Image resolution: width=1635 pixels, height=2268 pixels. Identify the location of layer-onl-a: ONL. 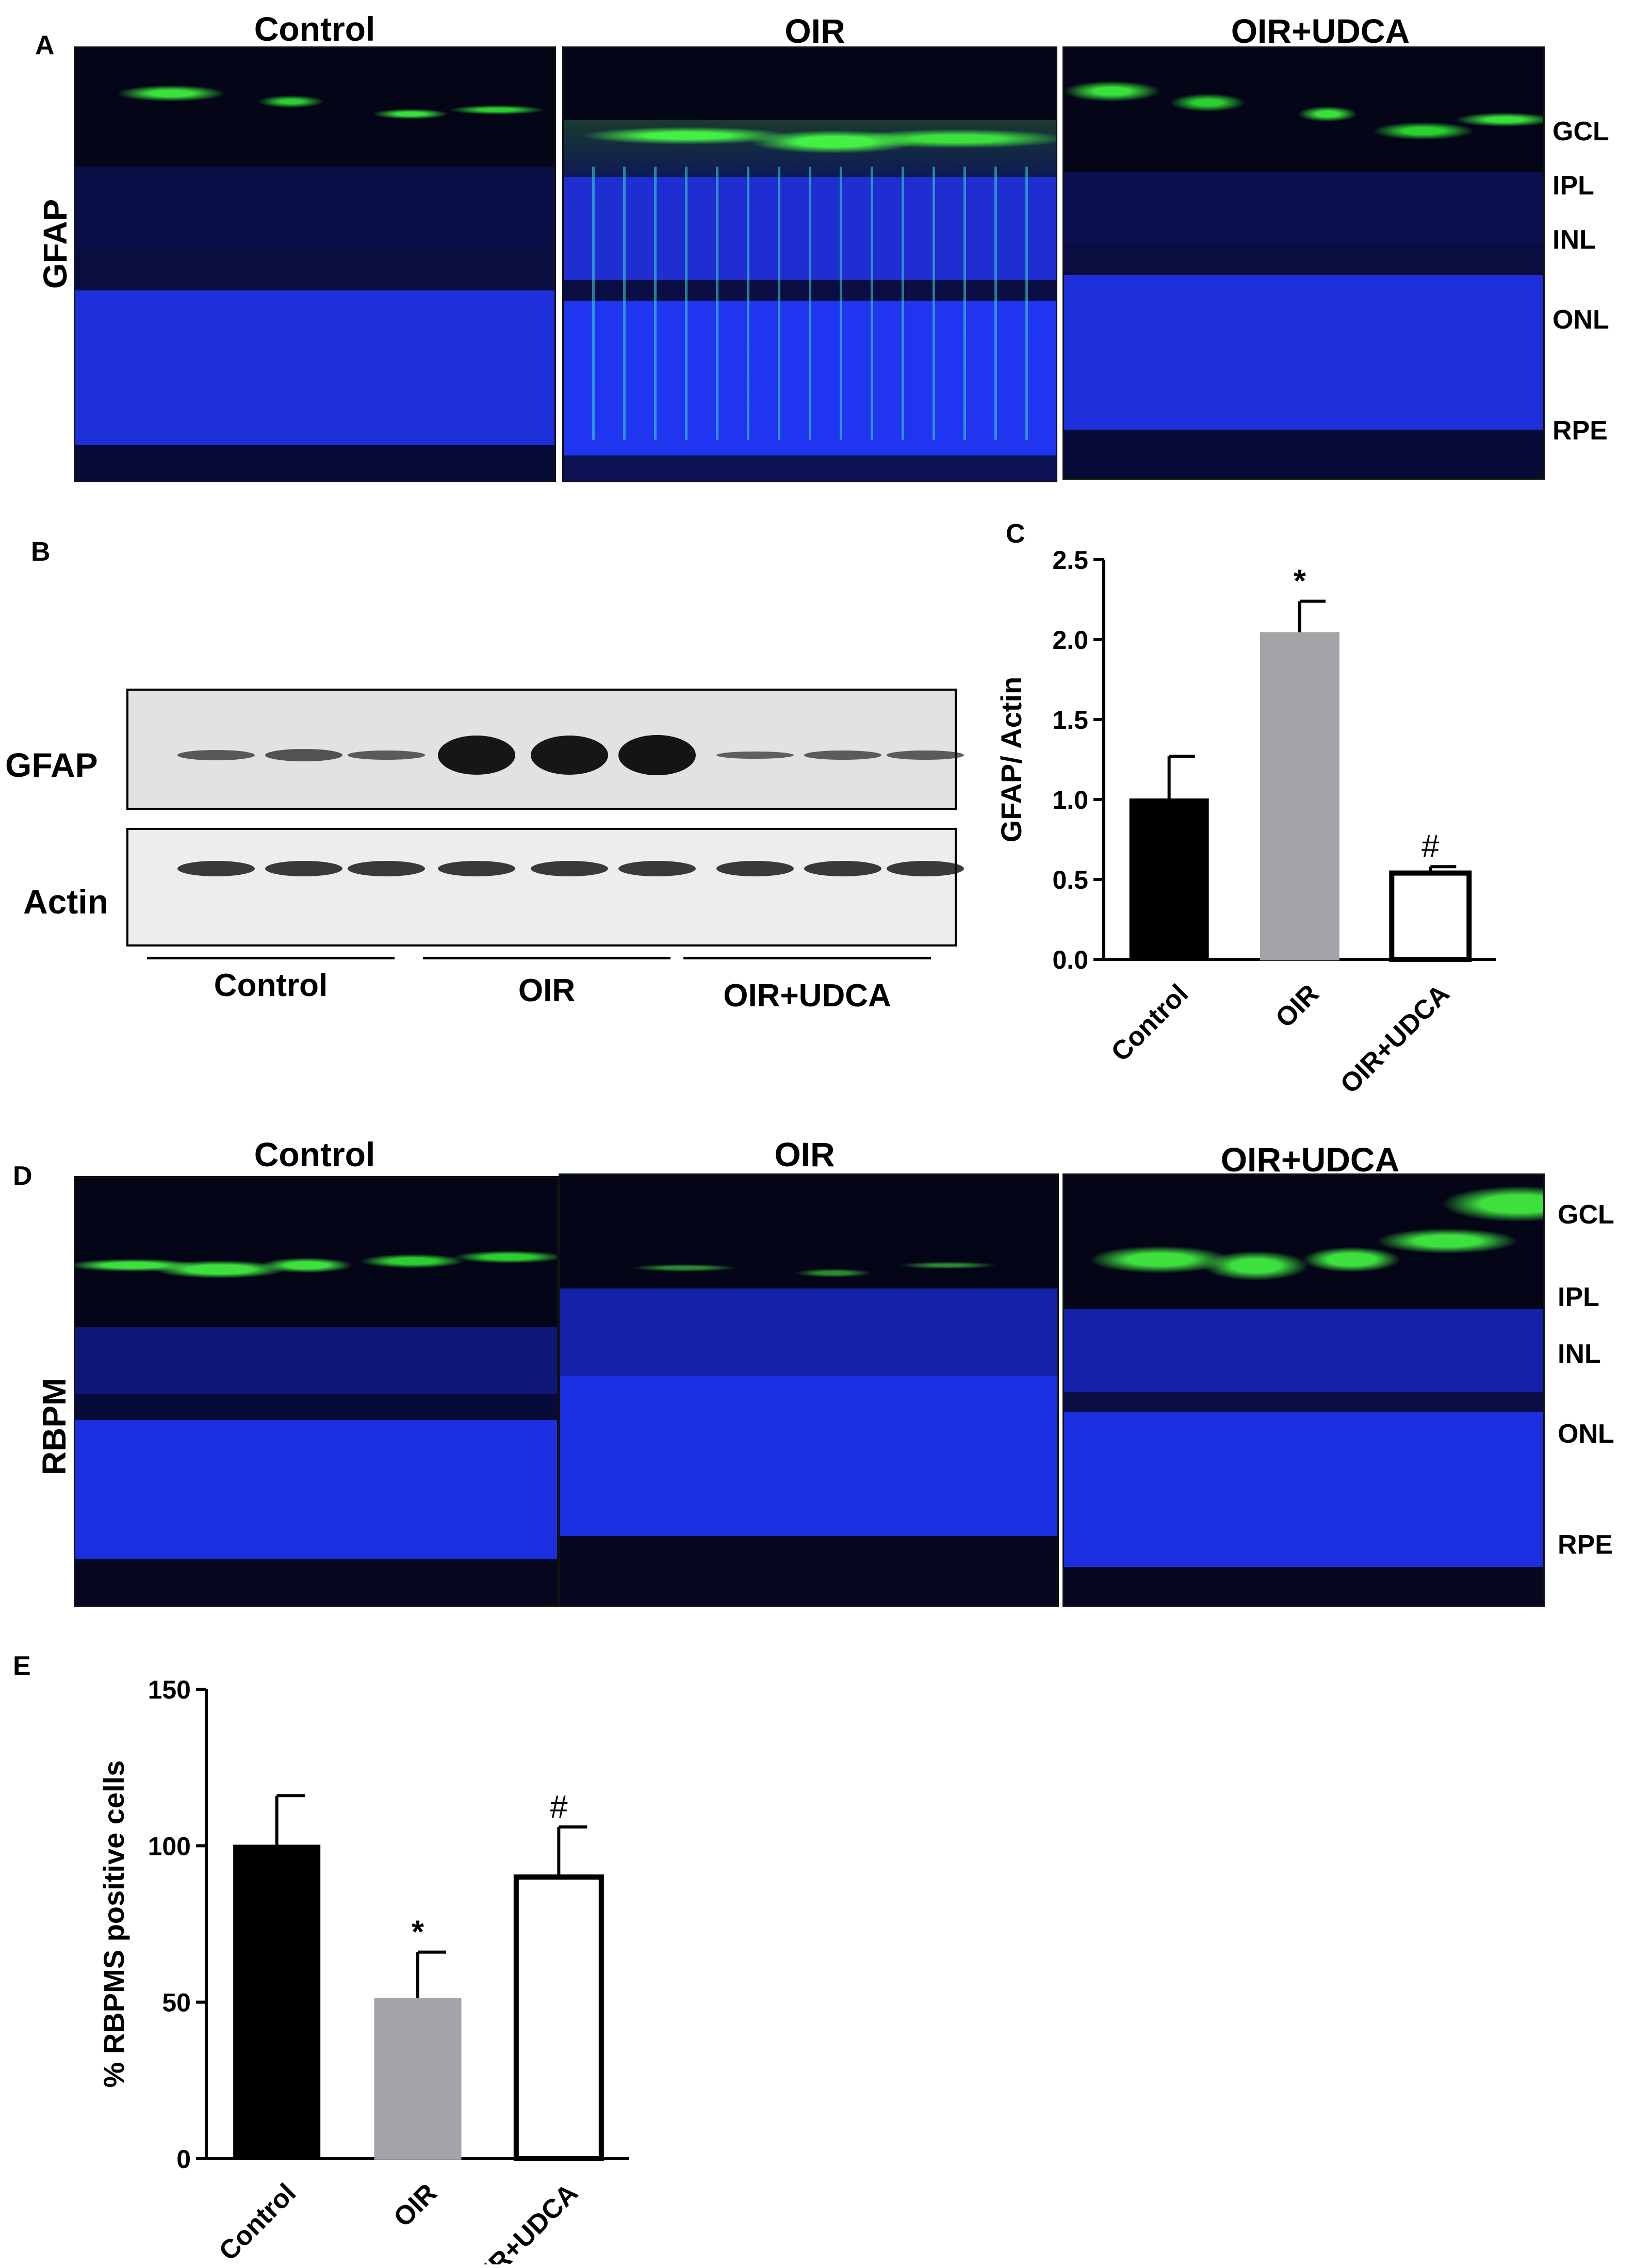
(1581, 320).